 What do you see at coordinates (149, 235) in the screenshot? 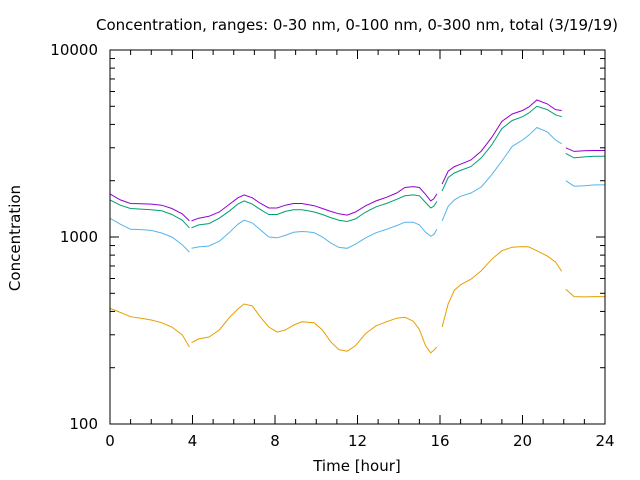
I see `series-2-segment-1-line` at bounding box center [149, 235].